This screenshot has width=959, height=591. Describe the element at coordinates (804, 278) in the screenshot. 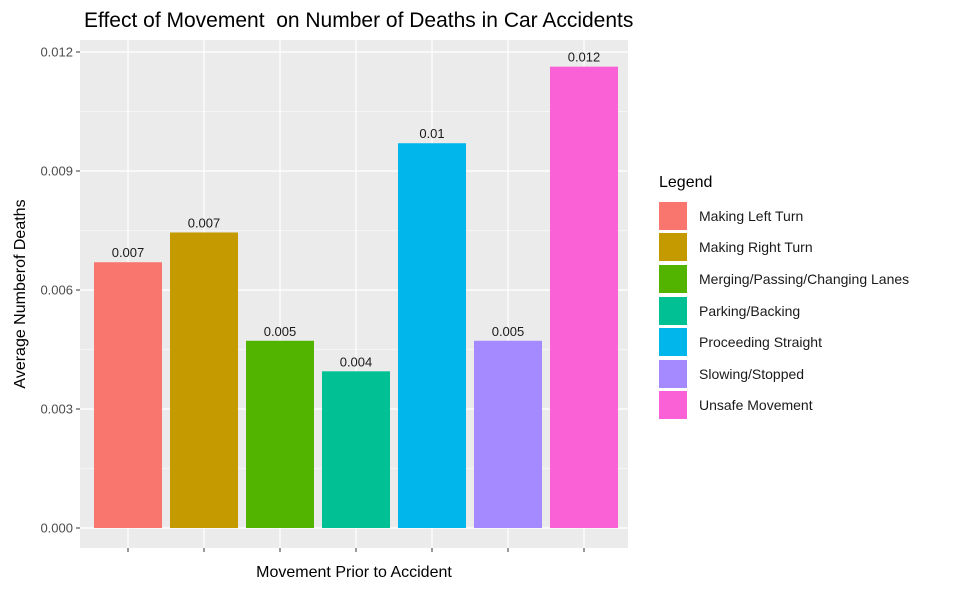

I see `legend-label: Merging/Passing/Changing Lanes` at that location.